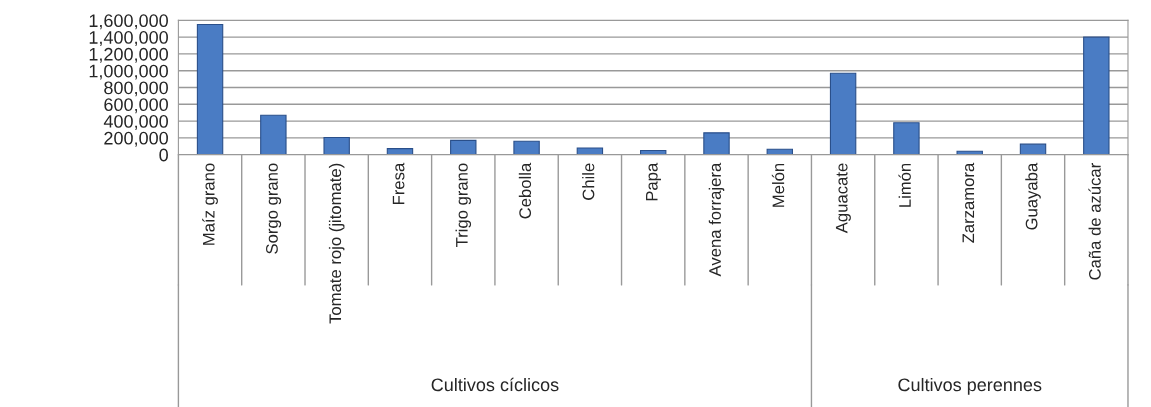 This screenshot has width=1151, height=407. Describe the element at coordinates (210, 204) in the screenshot. I see `x-tick-label: Maíz grano` at that location.